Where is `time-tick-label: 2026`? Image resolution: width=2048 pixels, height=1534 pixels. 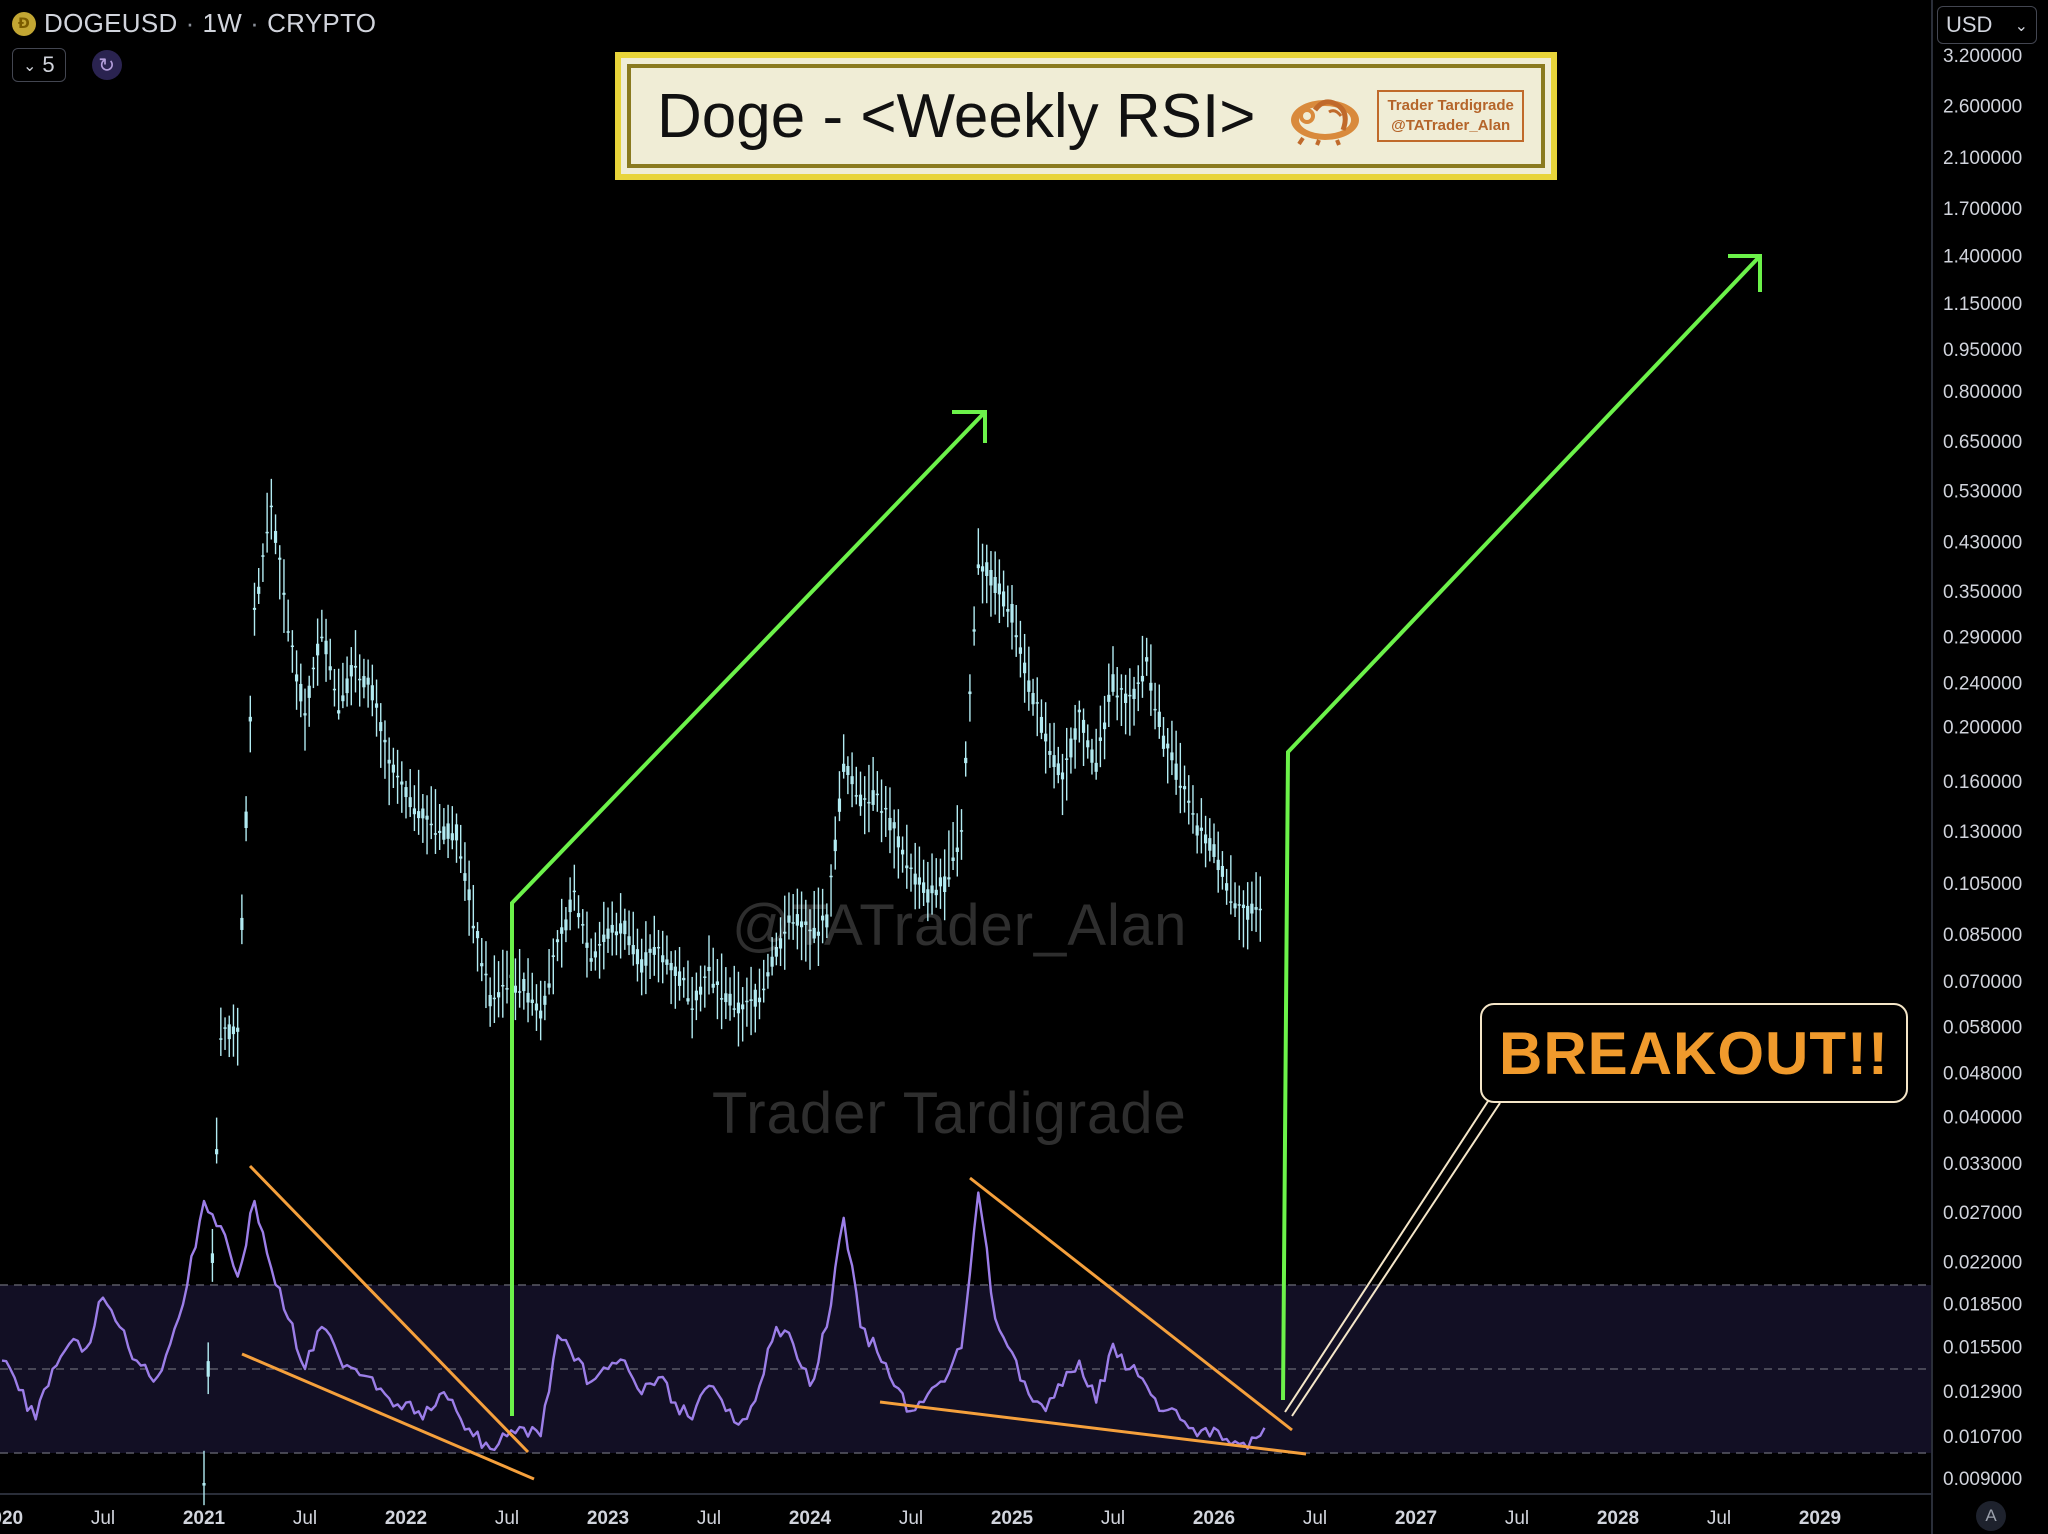
time-tick-label: 2026 is located at coordinates (1214, 1518).